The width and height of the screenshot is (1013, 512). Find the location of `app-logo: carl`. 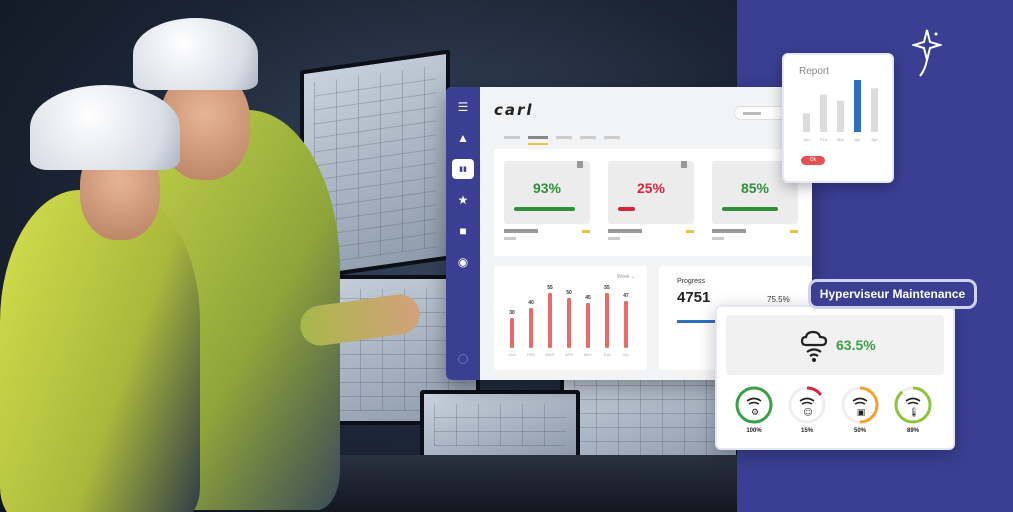

app-logo: carl is located at coordinates (514, 110).